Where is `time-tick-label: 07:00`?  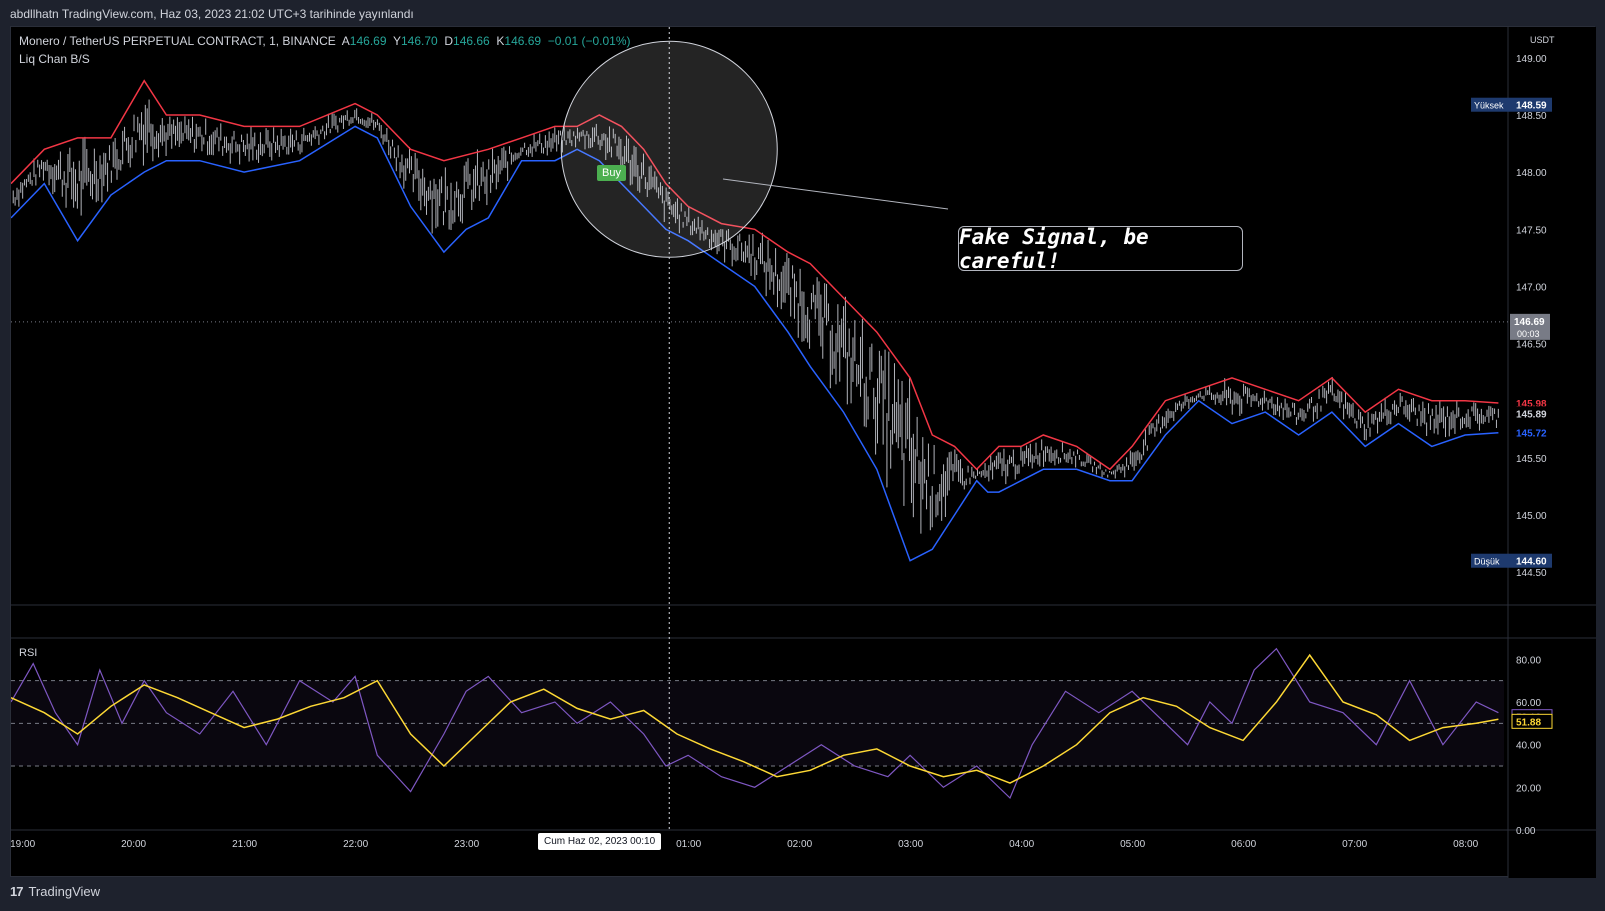
time-tick-label: 07:00 is located at coordinates (1354, 844).